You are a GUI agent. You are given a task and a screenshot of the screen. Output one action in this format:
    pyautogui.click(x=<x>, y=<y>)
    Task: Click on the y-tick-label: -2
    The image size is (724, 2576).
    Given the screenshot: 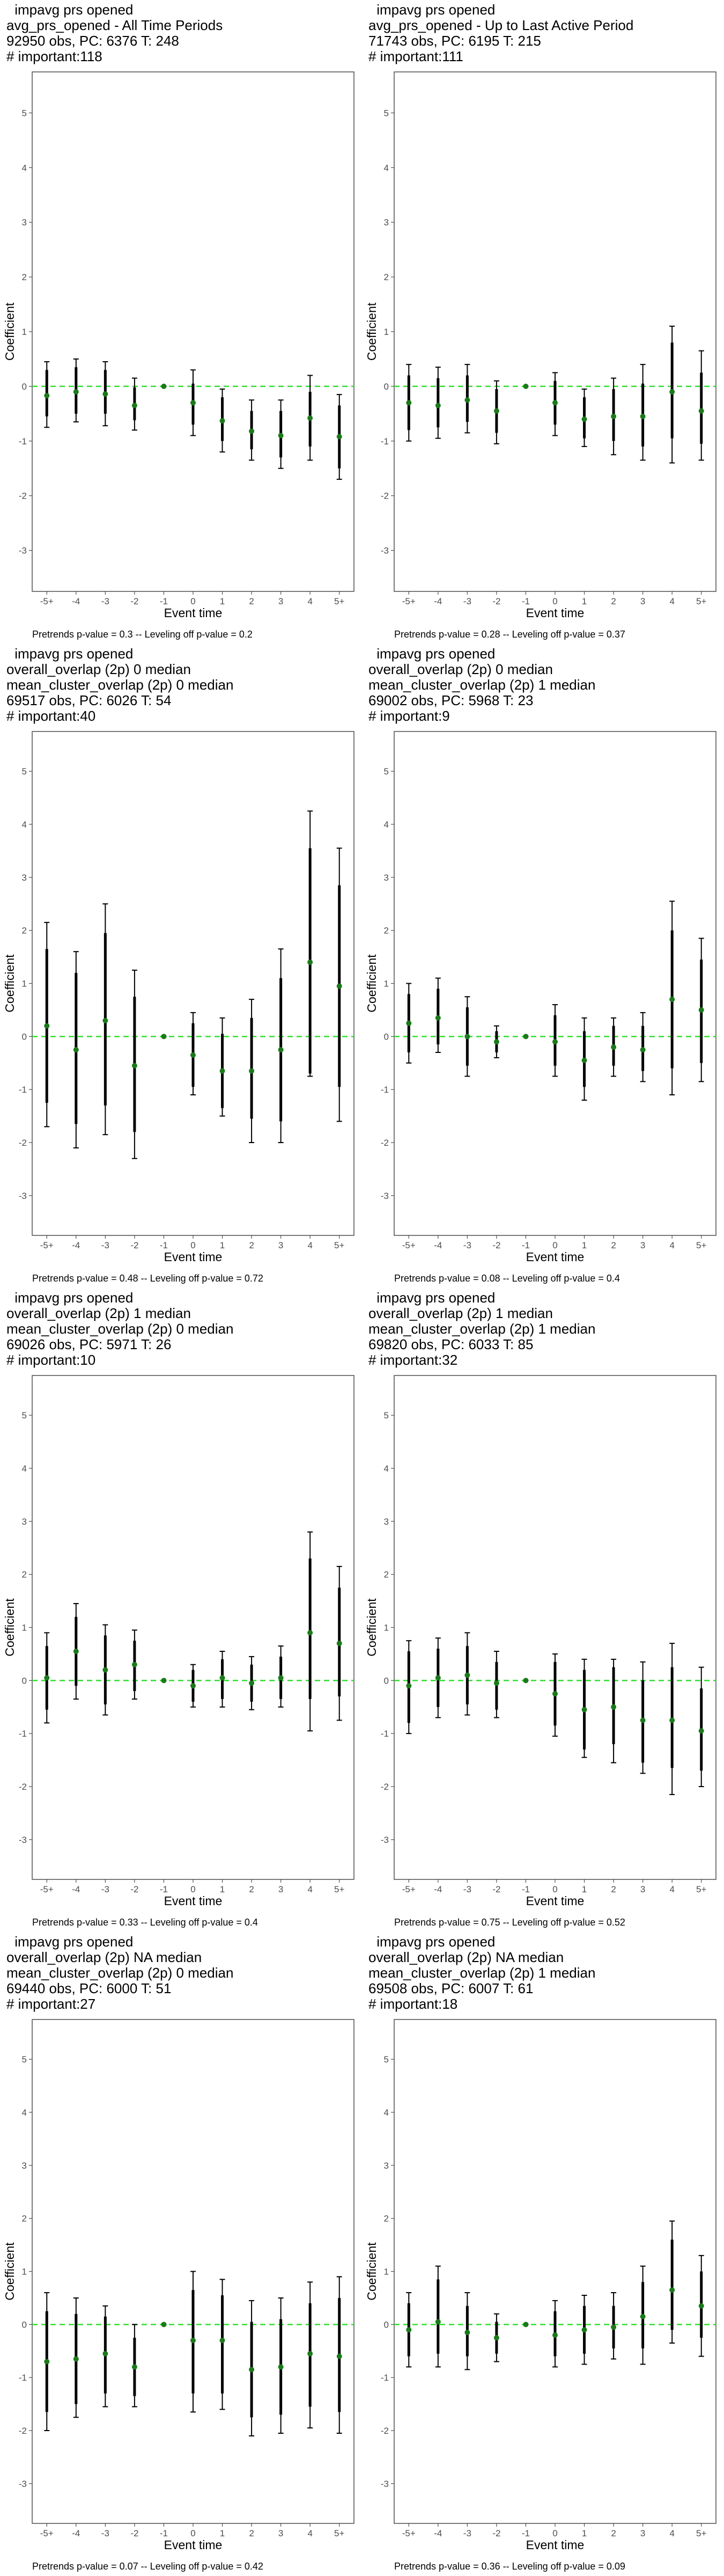 What is the action you would take?
    pyautogui.click(x=23, y=2431)
    